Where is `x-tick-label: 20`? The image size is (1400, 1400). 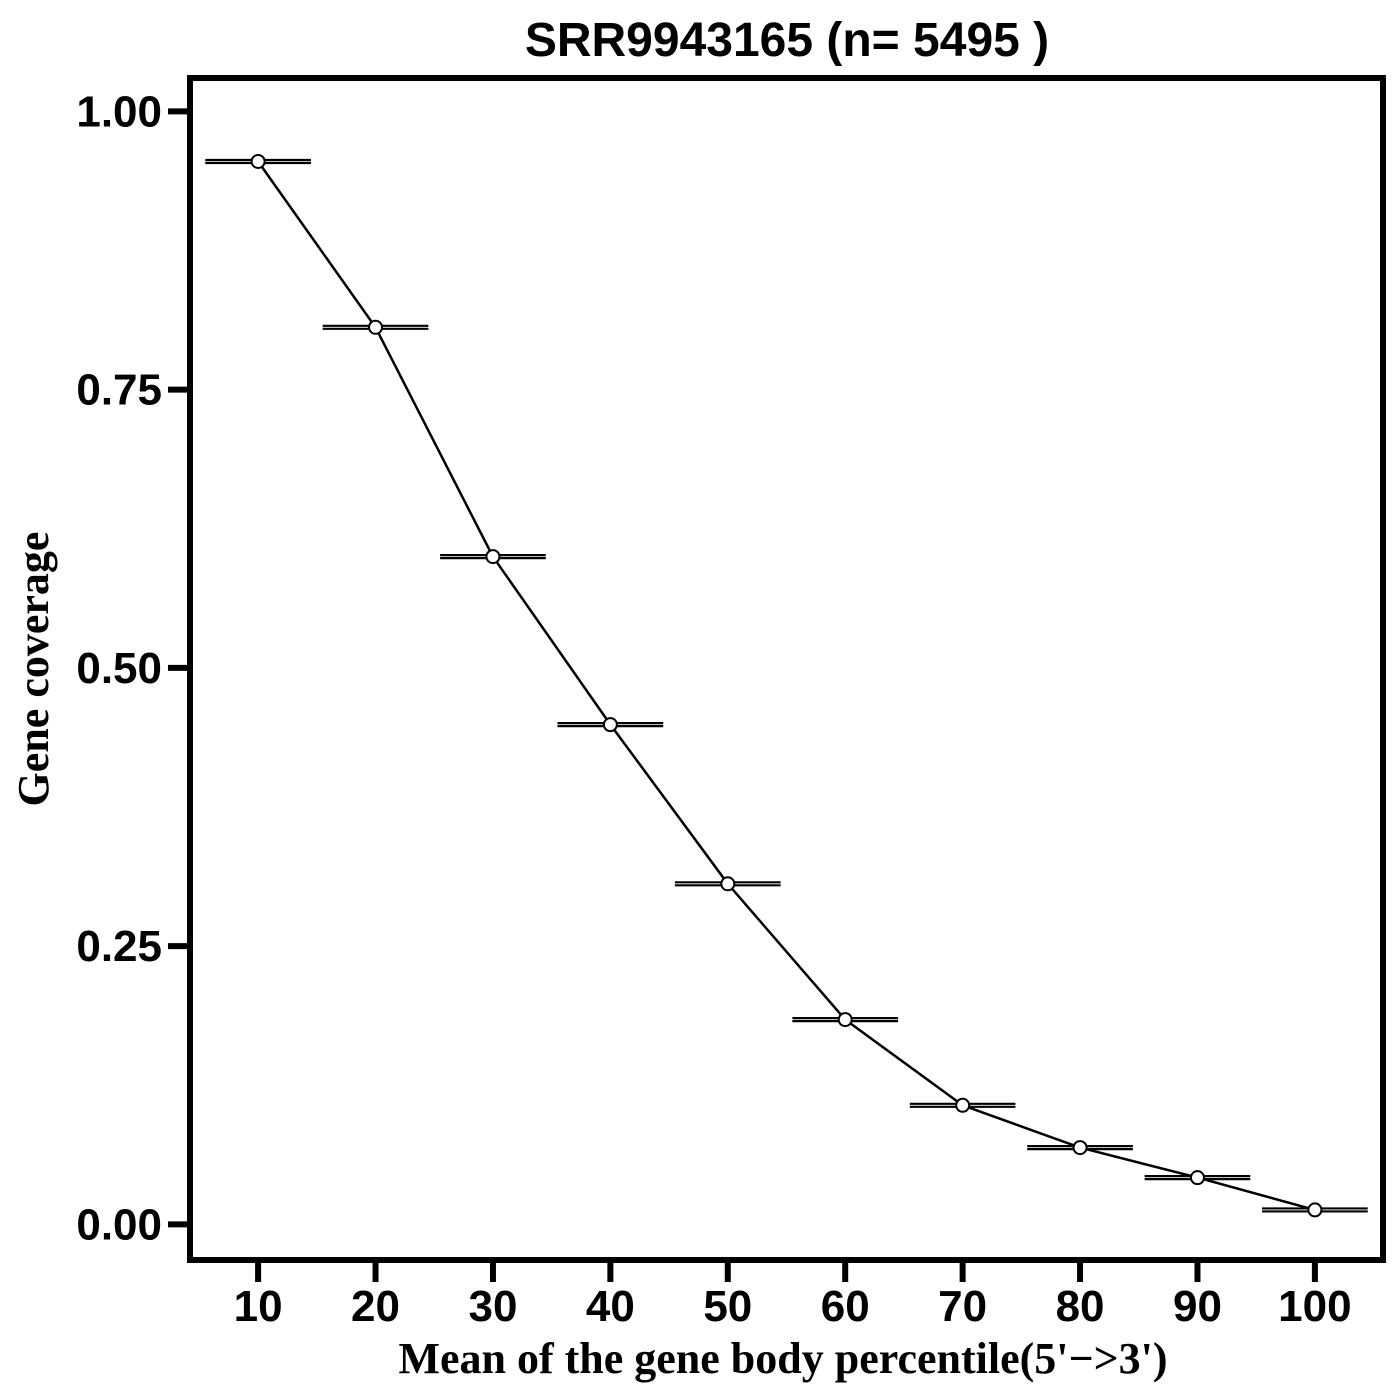
x-tick-label: 20 is located at coordinates (375, 1306).